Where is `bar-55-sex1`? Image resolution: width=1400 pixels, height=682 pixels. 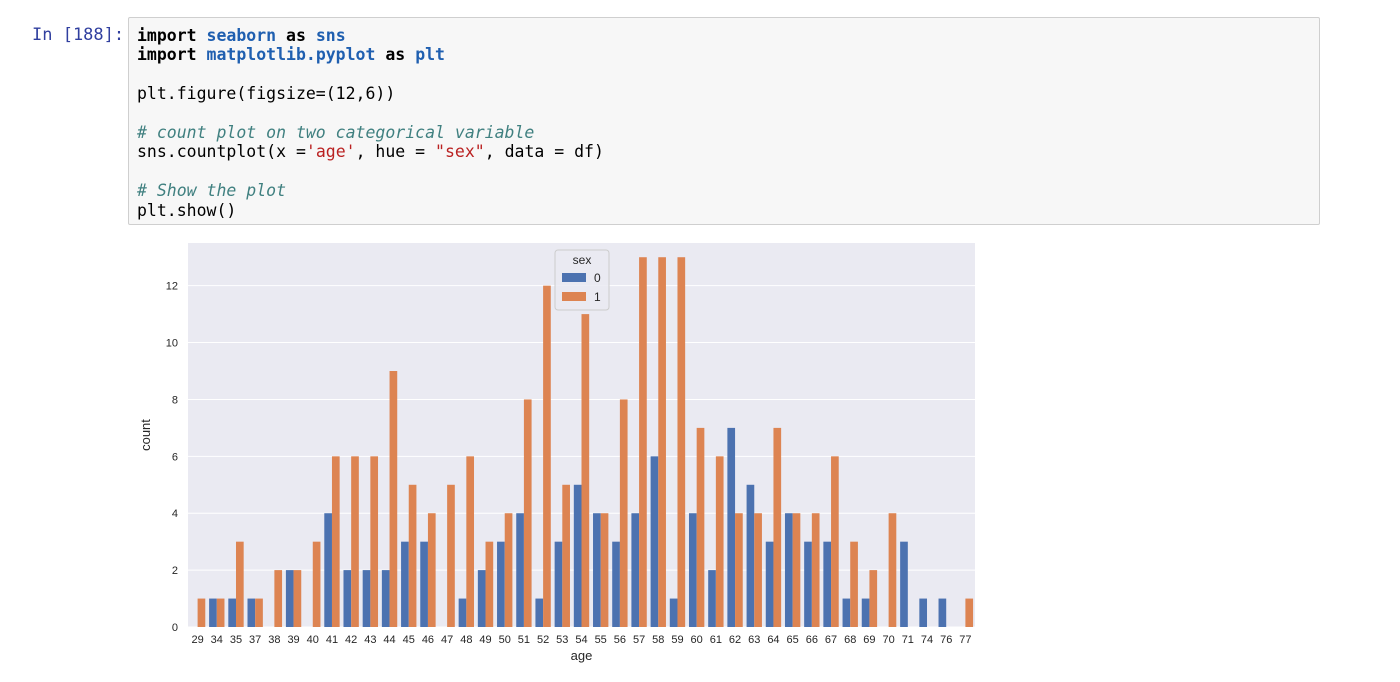
bar-55-sex1 is located at coordinates (604, 570).